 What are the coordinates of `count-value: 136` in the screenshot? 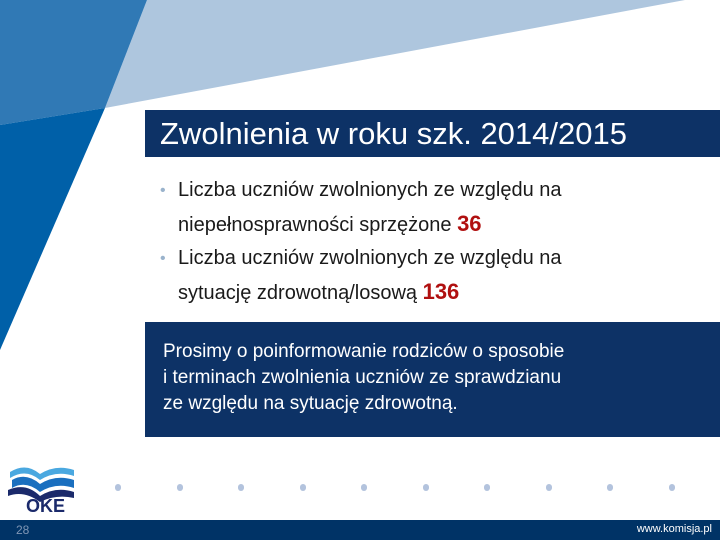 It's located at (441, 291).